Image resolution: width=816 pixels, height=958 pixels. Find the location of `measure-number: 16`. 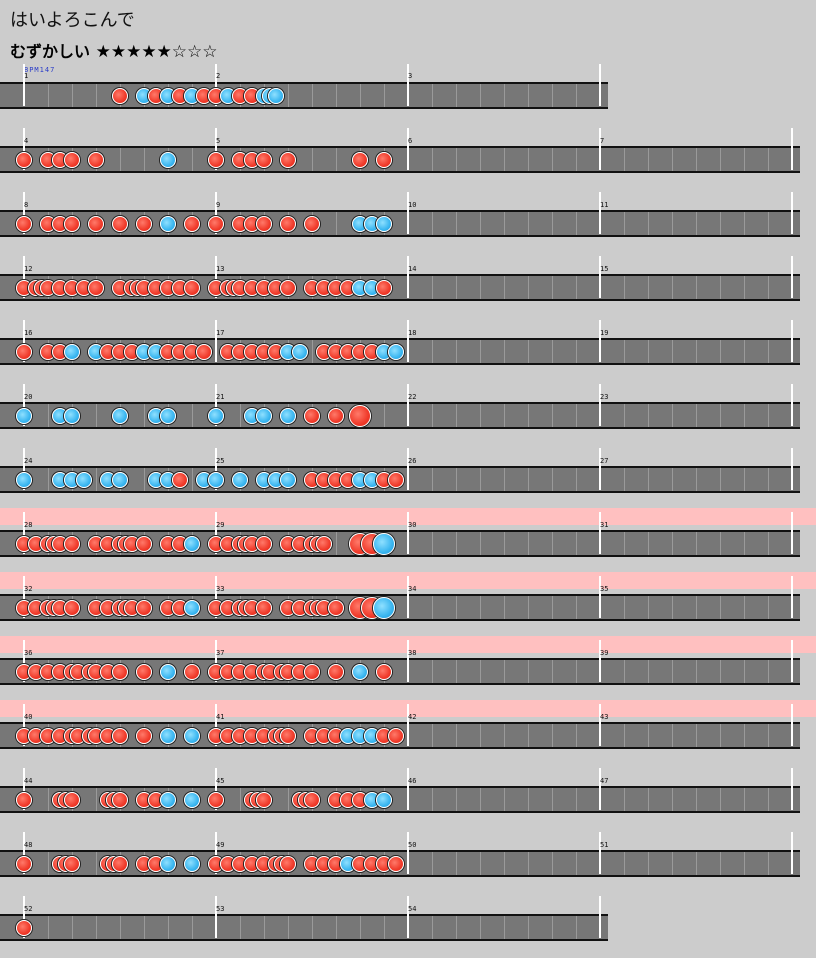

measure-number: 16 is located at coordinates (28, 333).